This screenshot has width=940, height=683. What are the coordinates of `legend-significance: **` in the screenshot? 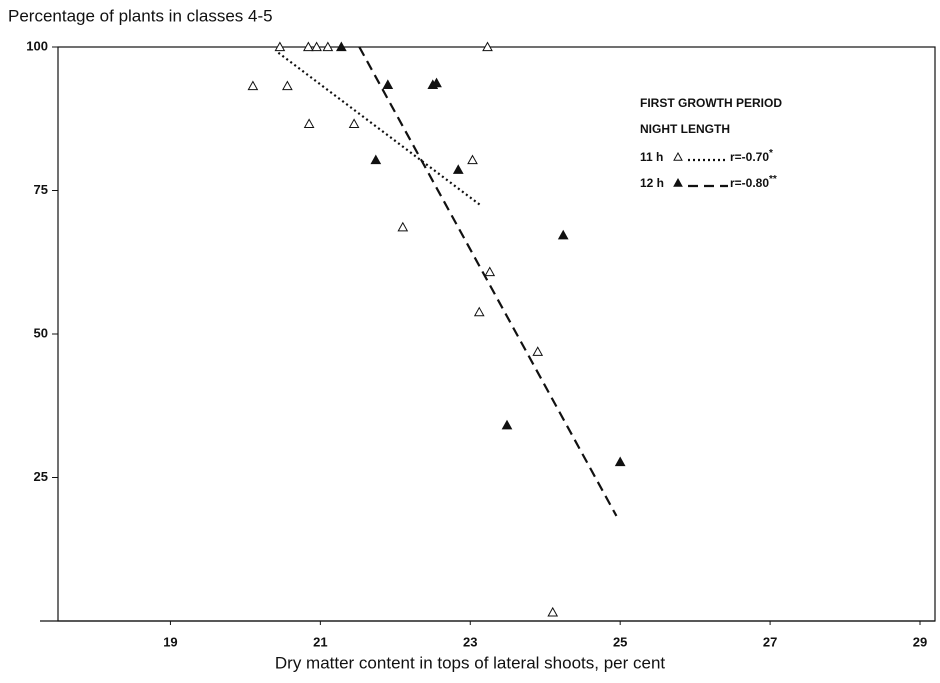 It's located at (773, 179).